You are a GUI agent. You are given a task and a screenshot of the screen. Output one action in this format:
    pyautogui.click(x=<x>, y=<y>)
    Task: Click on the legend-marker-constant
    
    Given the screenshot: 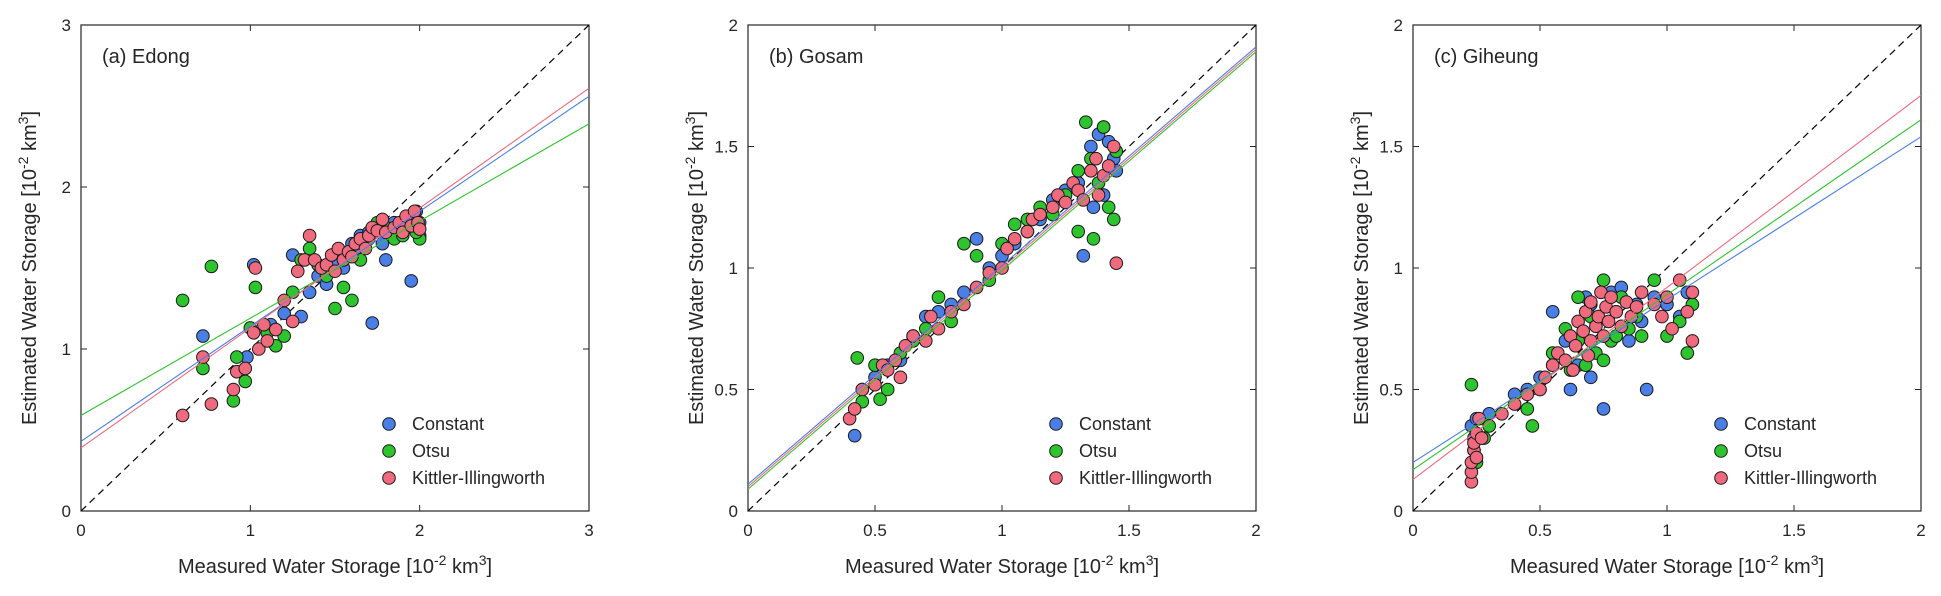 What is the action you would take?
    pyautogui.click(x=1721, y=424)
    